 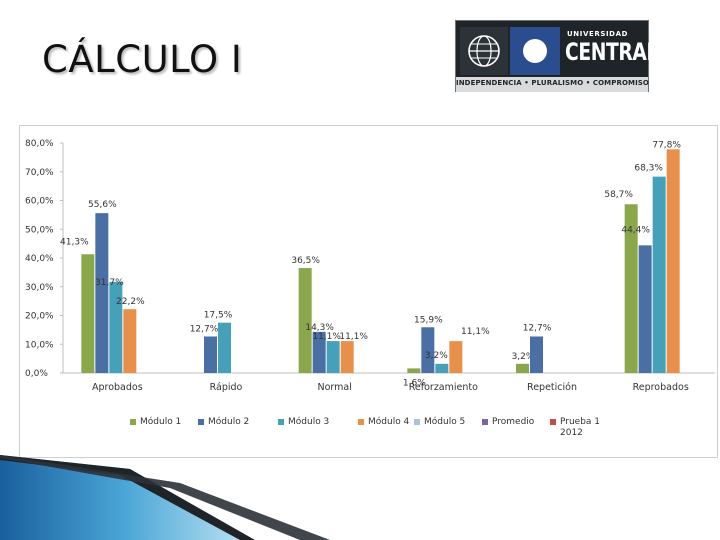 I want to click on legend-item: Prueba 1 2012, so click(x=575, y=428).